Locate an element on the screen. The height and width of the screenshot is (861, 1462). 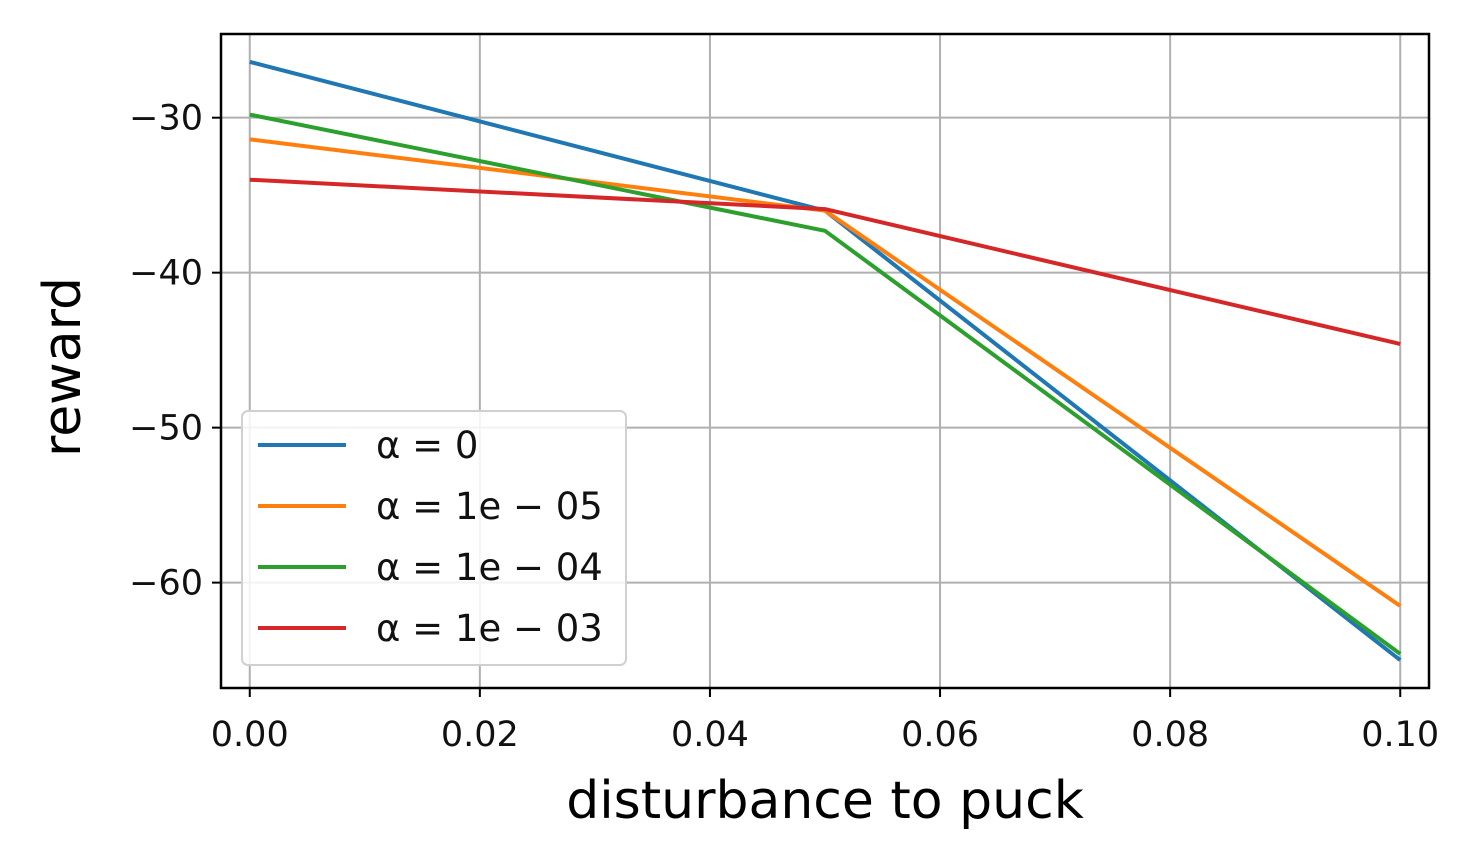
x-tick-label: 0.06 is located at coordinates (940, 735).